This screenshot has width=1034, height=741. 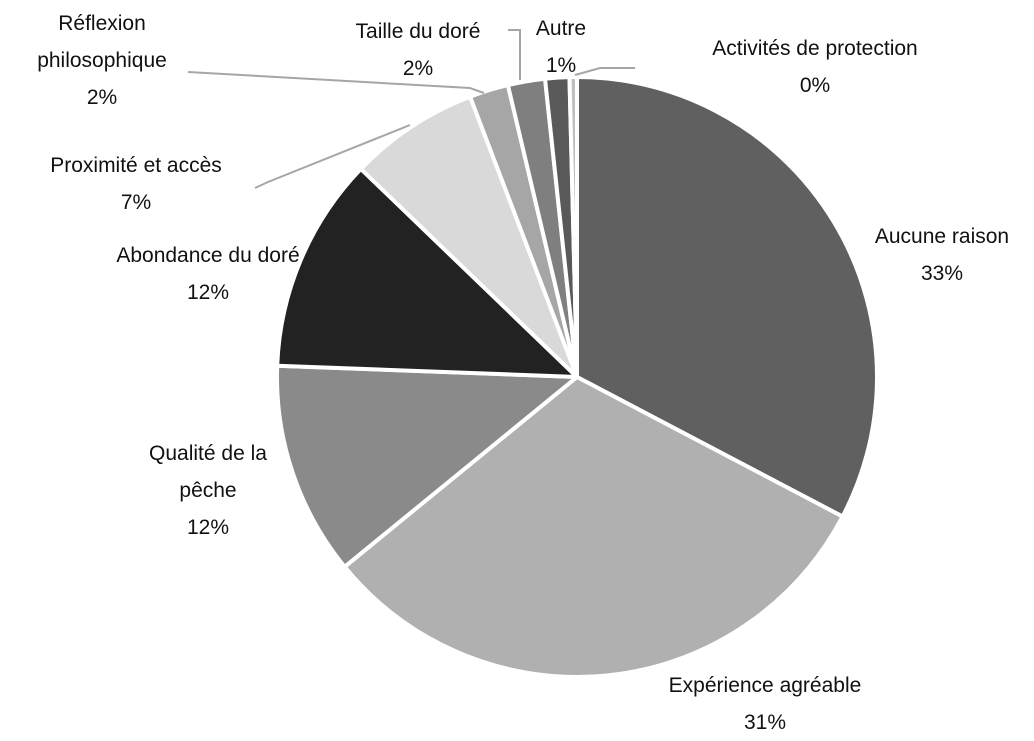 What do you see at coordinates (418, 50) in the screenshot?
I see `slice-label: Taille du doré 2%` at bounding box center [418, 50].